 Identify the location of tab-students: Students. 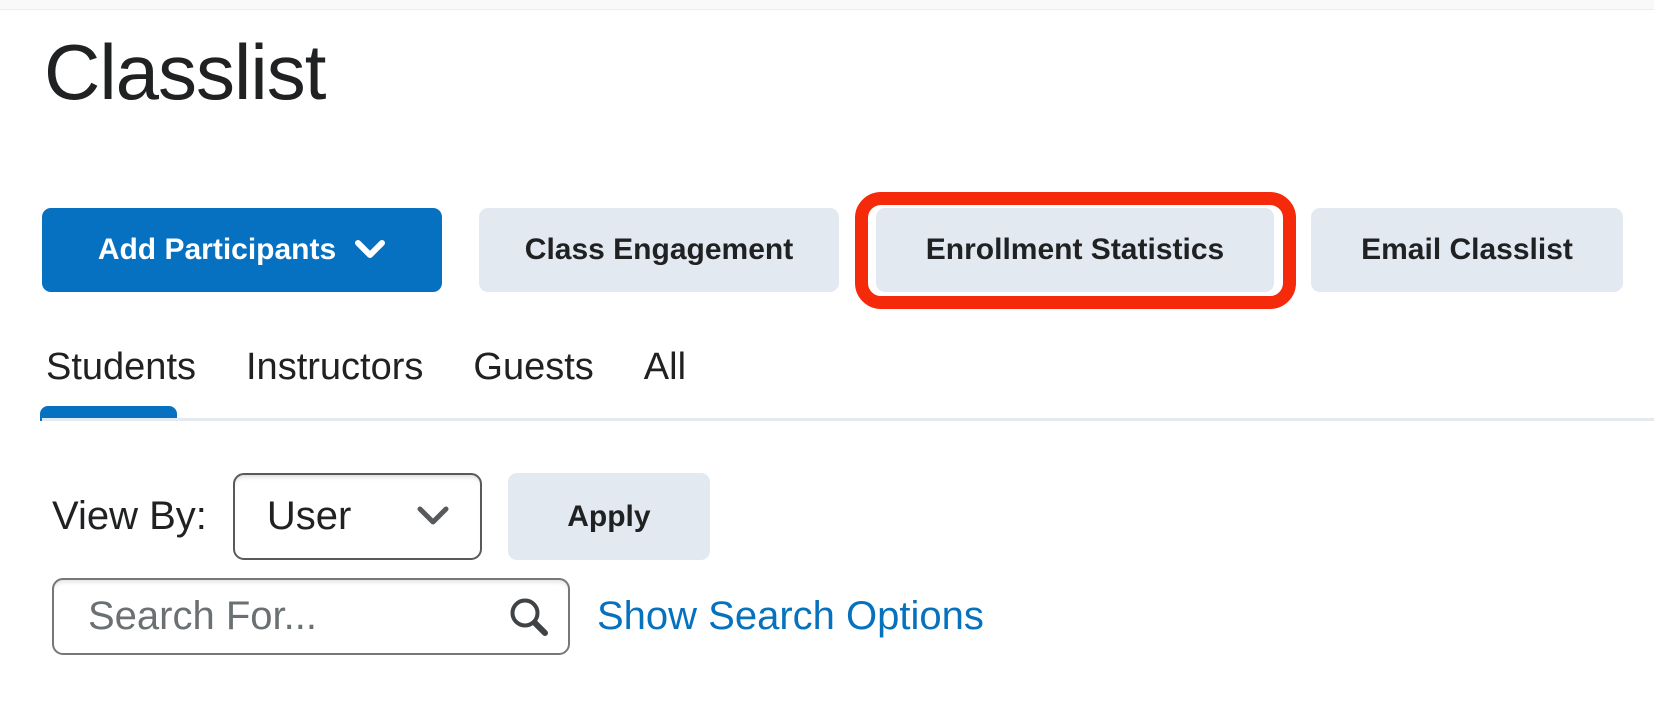
(121, 367).